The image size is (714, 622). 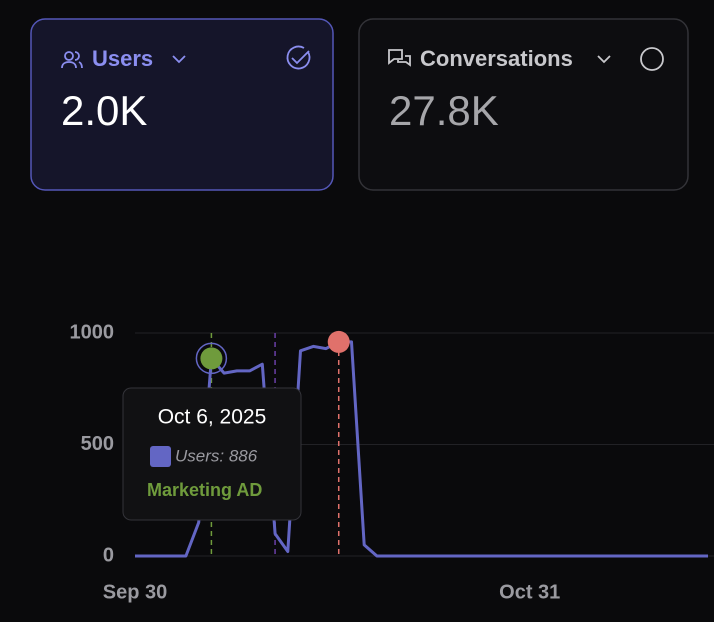 I want to click on card-value: 27.8K, so click(x=444, y=110).